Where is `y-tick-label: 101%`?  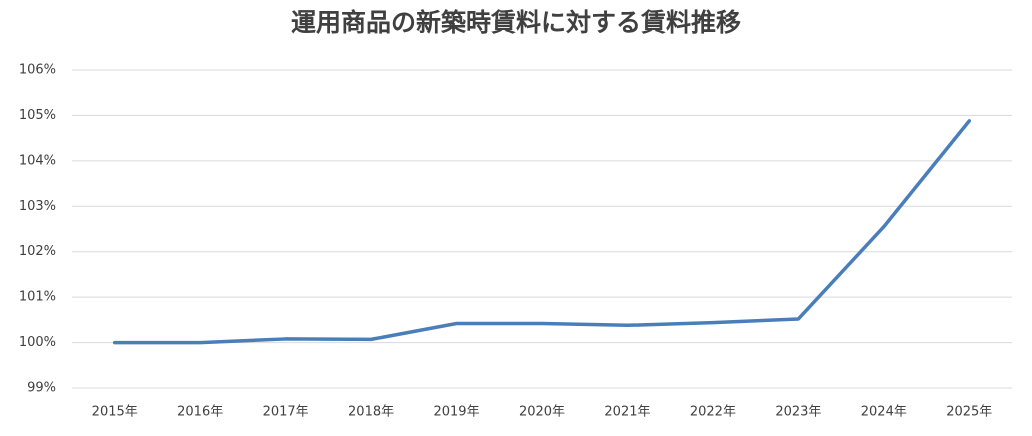 y-tick-label: 101% is located at coordinates (37, 297).